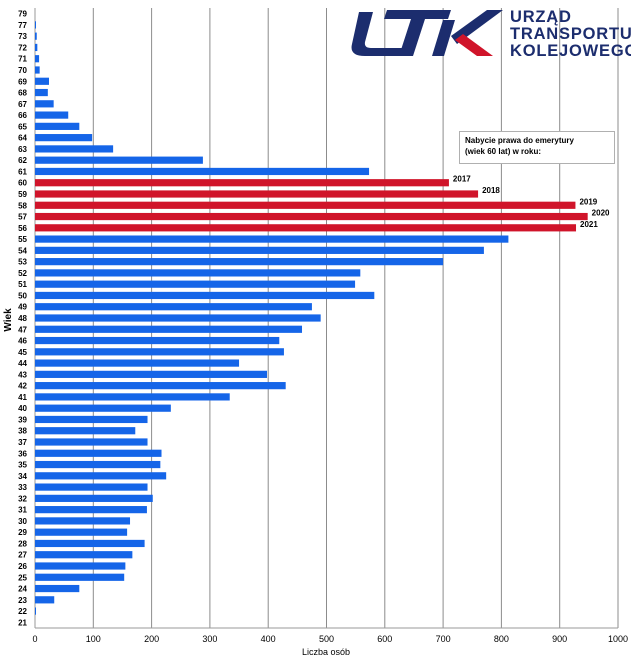 The image size is (631, 660). Describe the element at coordinates (559, 639) in the screenshot. I see `x-tick-label: 900` at that location.